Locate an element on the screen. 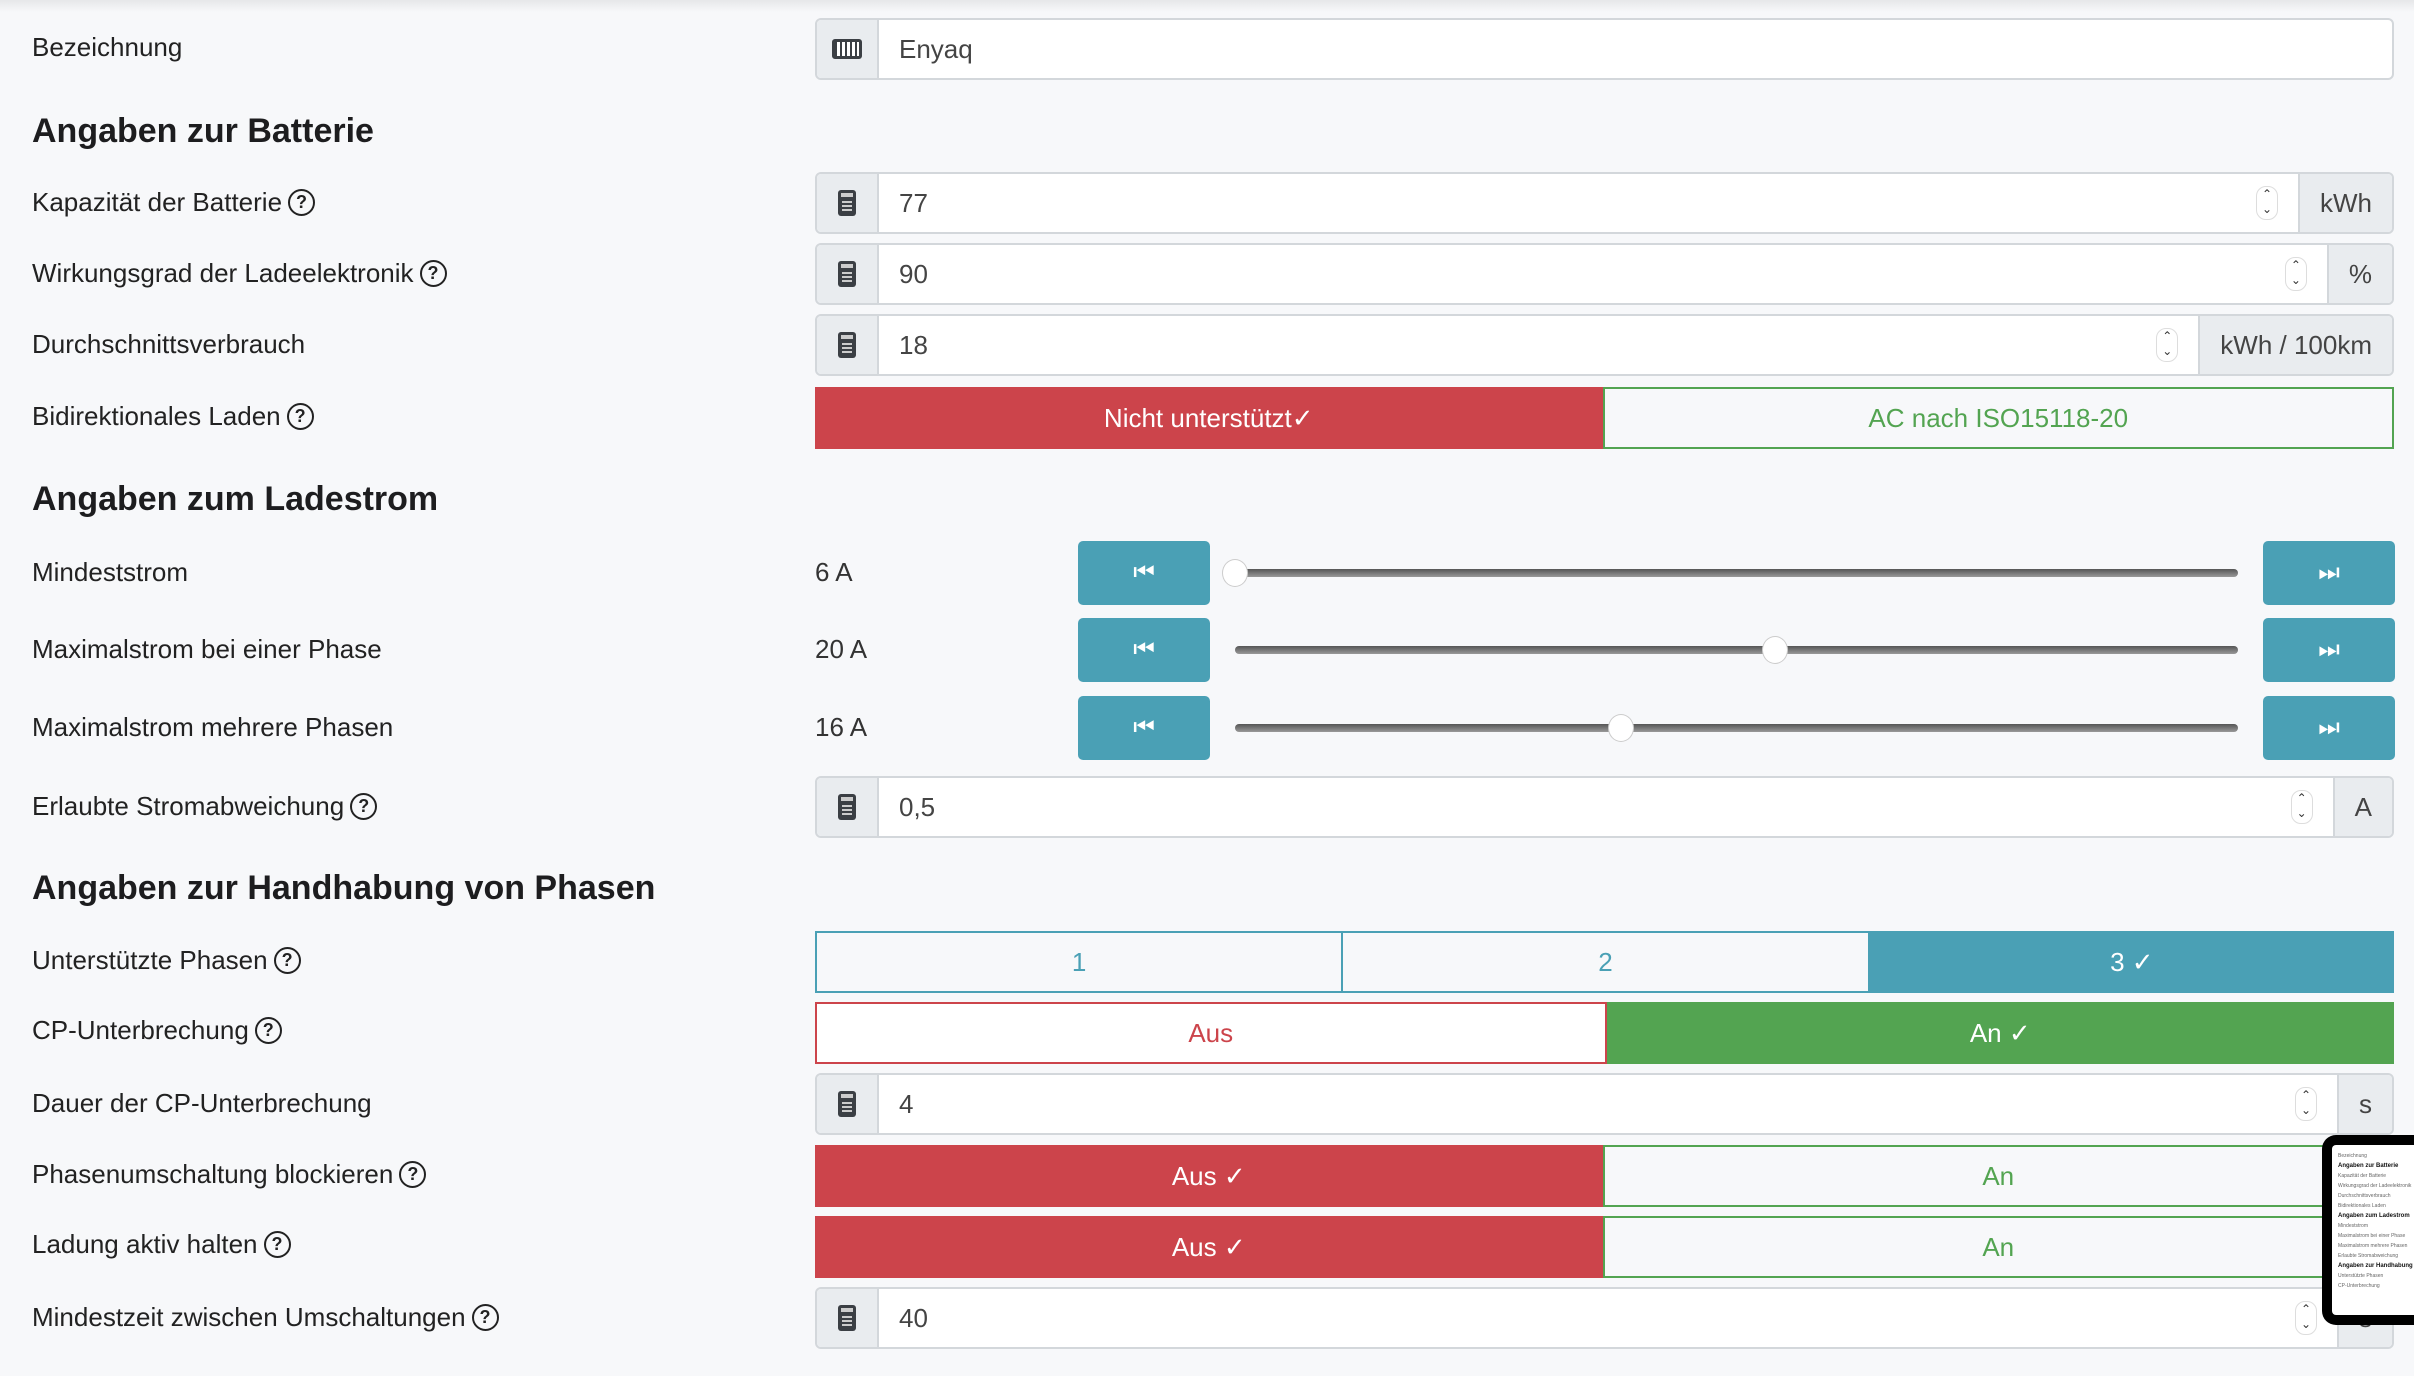  unit-addon: % is located at coordinates (2359, 274).